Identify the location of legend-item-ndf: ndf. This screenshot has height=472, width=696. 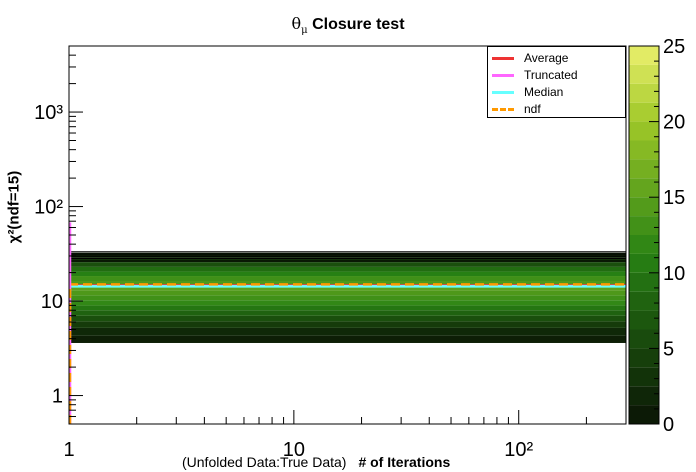
(516, 109).